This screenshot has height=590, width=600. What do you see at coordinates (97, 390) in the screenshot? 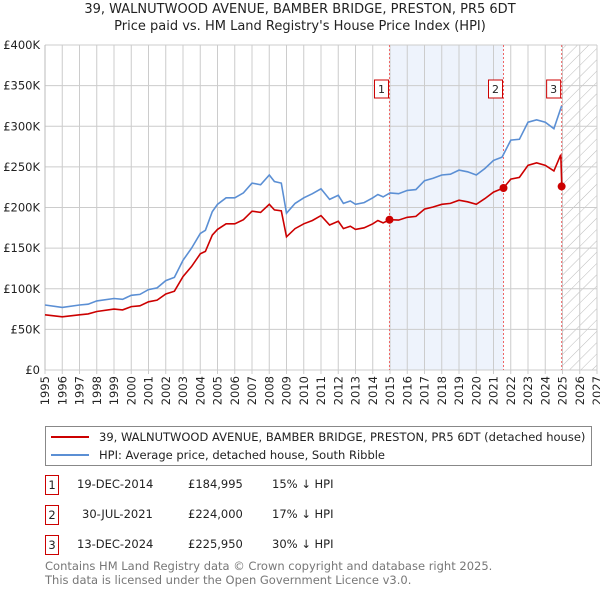
I see `x-tick-label: 1998` at bounding box center [97, 390].